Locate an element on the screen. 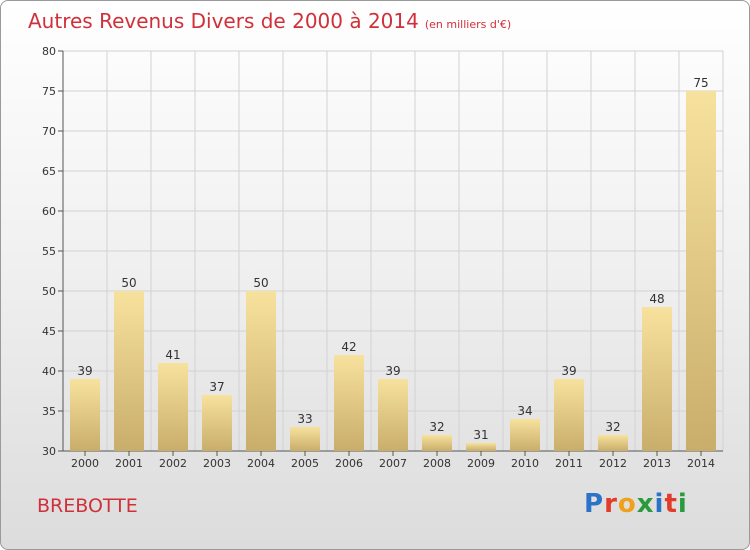 This screenshot has height=550, width=750. proxiti-logo: Proxiti is located at coordinates (636, 504).